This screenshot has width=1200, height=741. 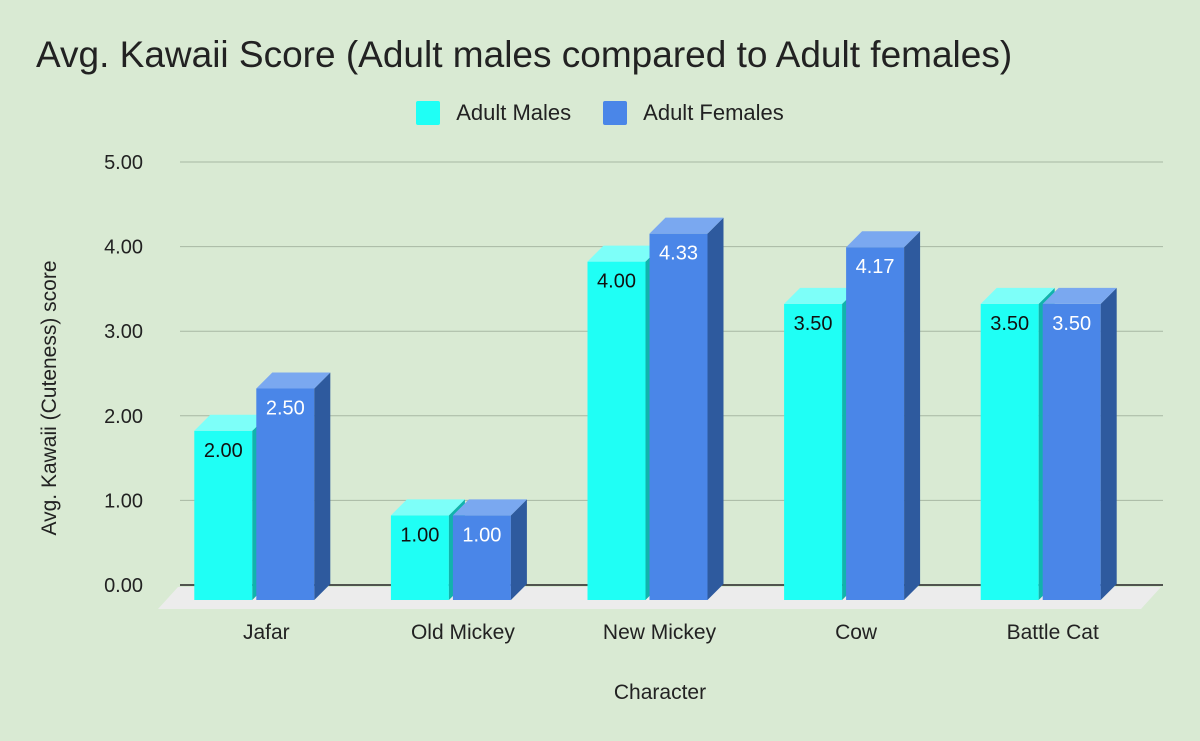 I want to click on legend-swatch-adult-males, so click(x=428, y=113).